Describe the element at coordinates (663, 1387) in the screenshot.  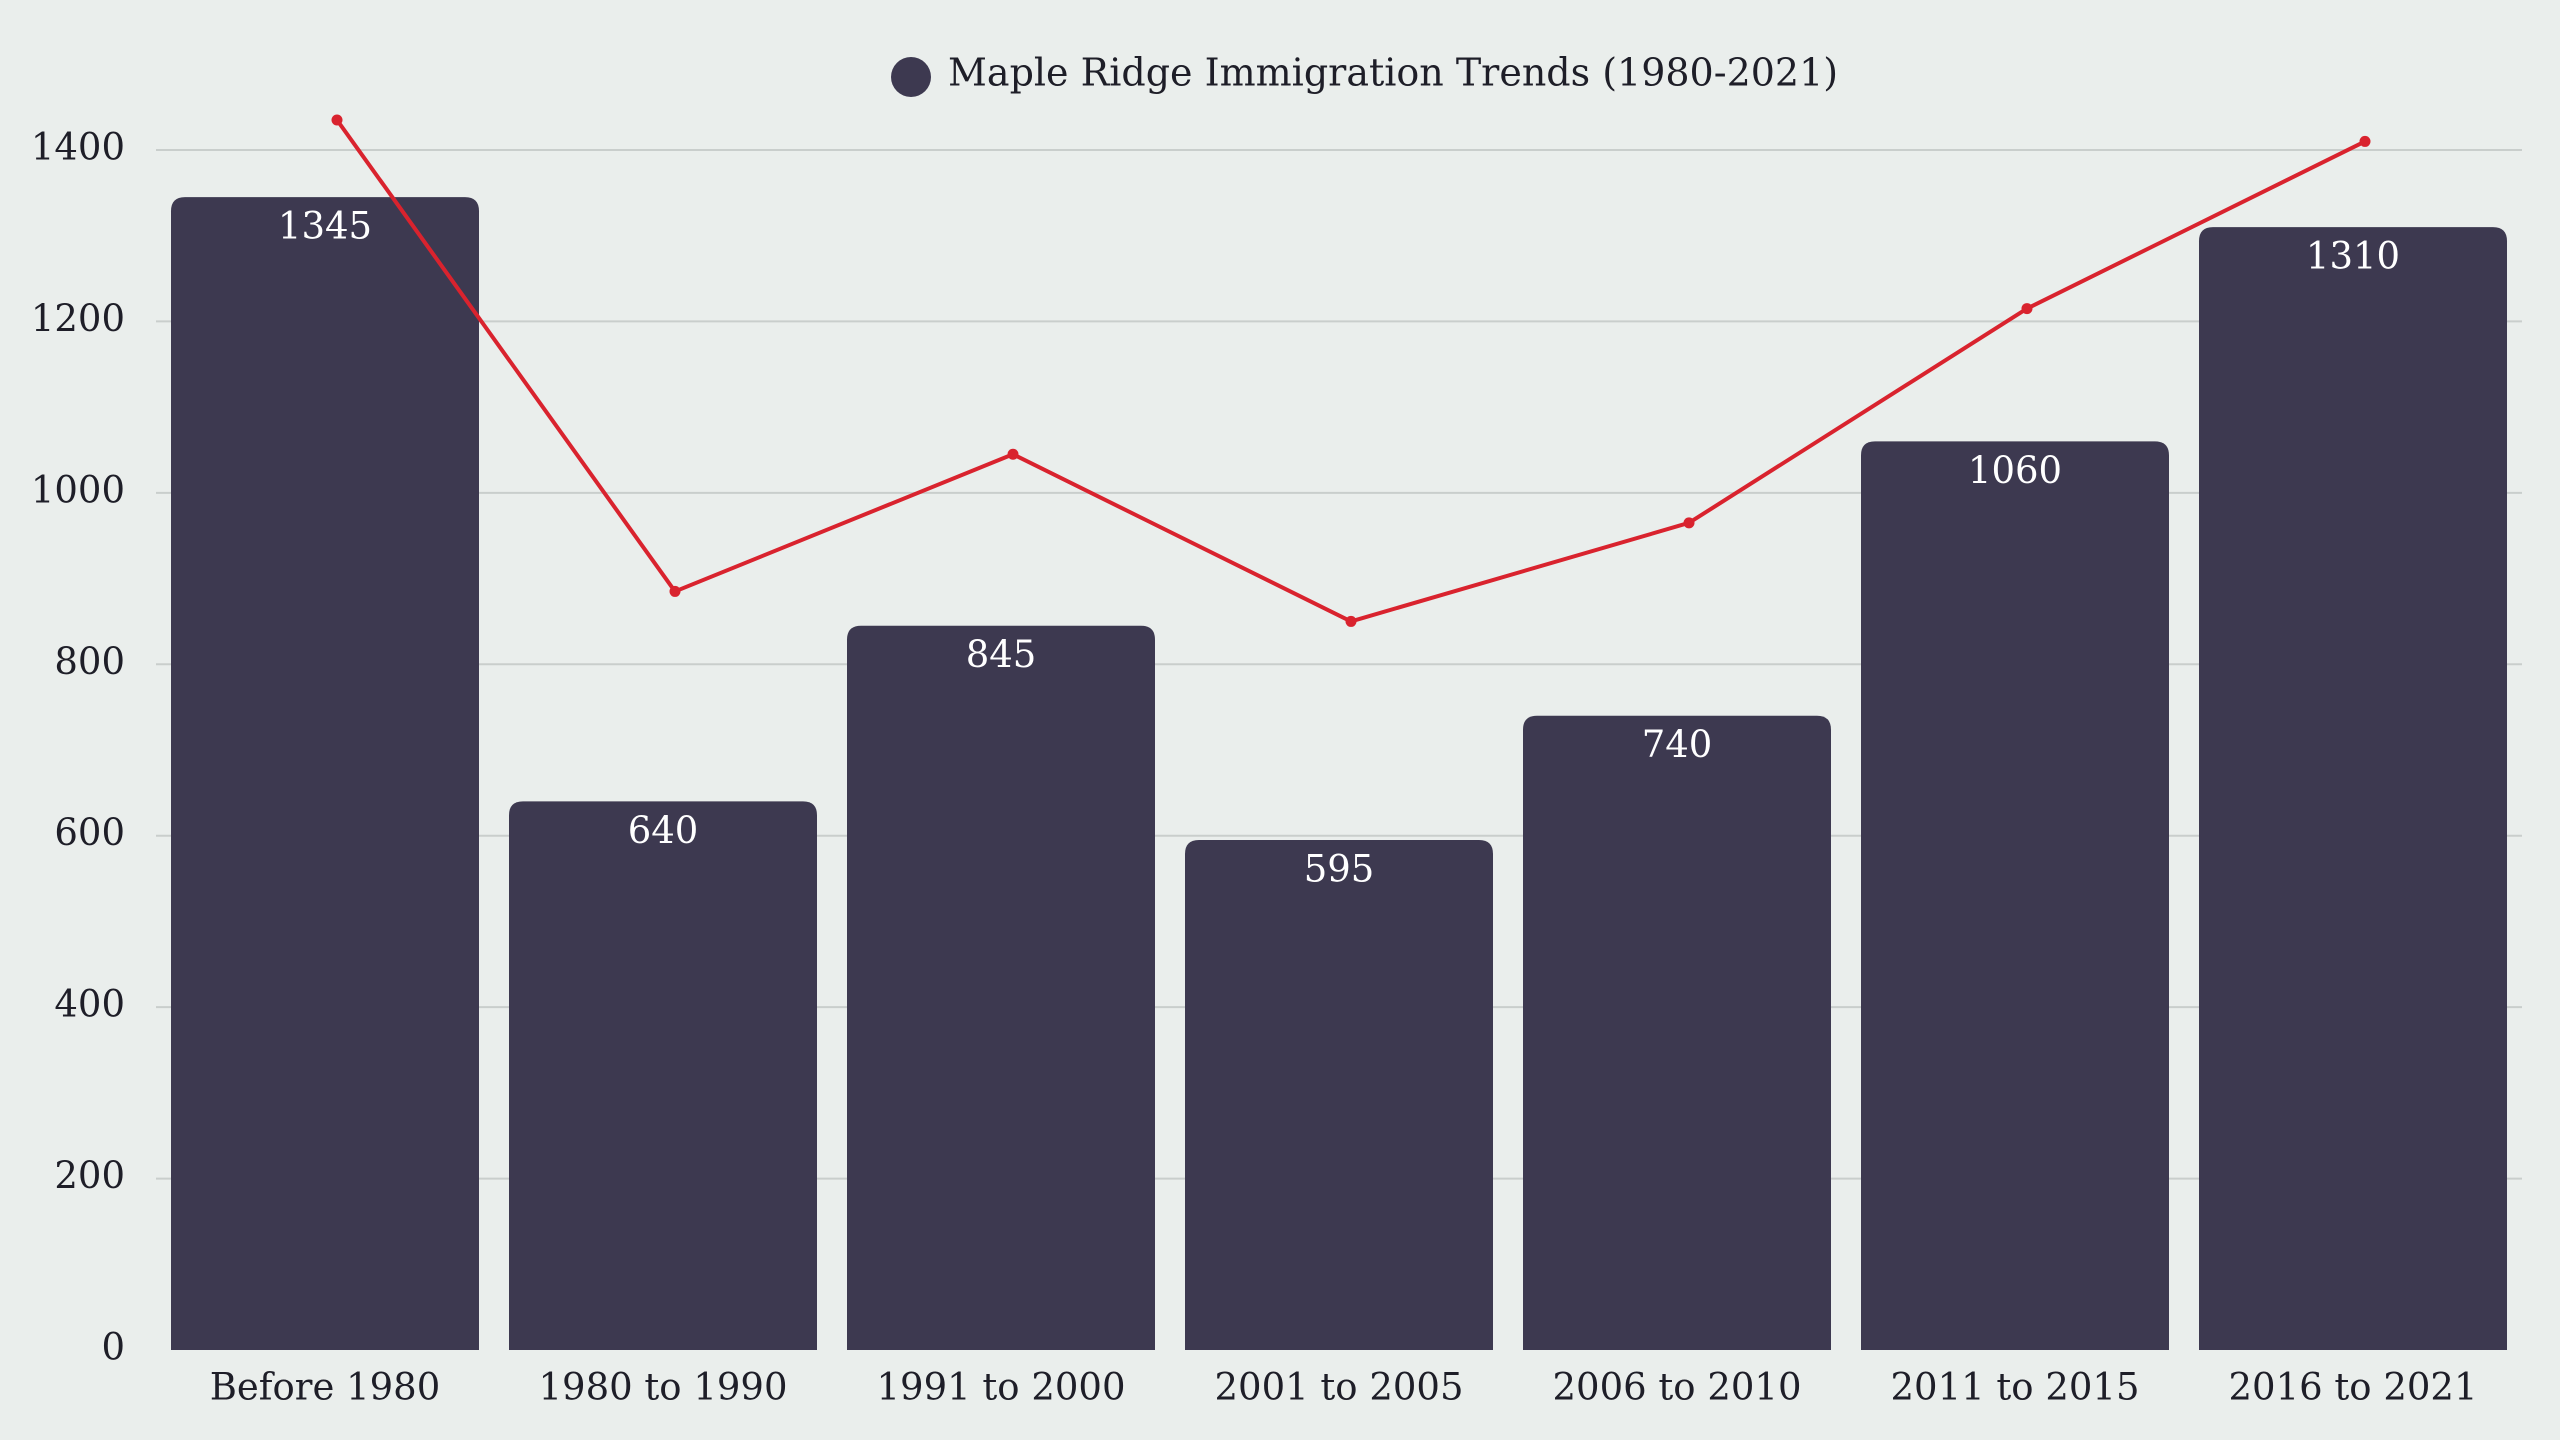
I see `x-tick-label: 1980 to 1990` at that location.